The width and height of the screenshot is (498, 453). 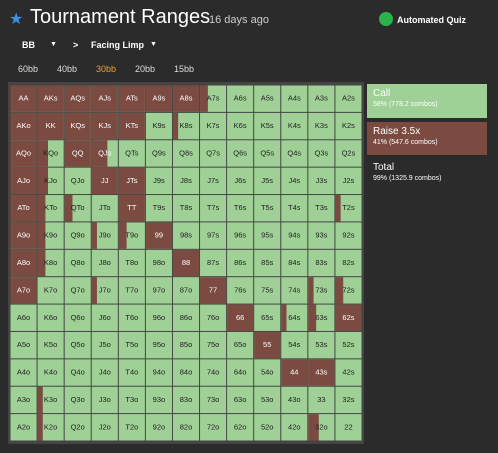 I want to click on situation-select: Facing Limp, so click(x=118, y=45).